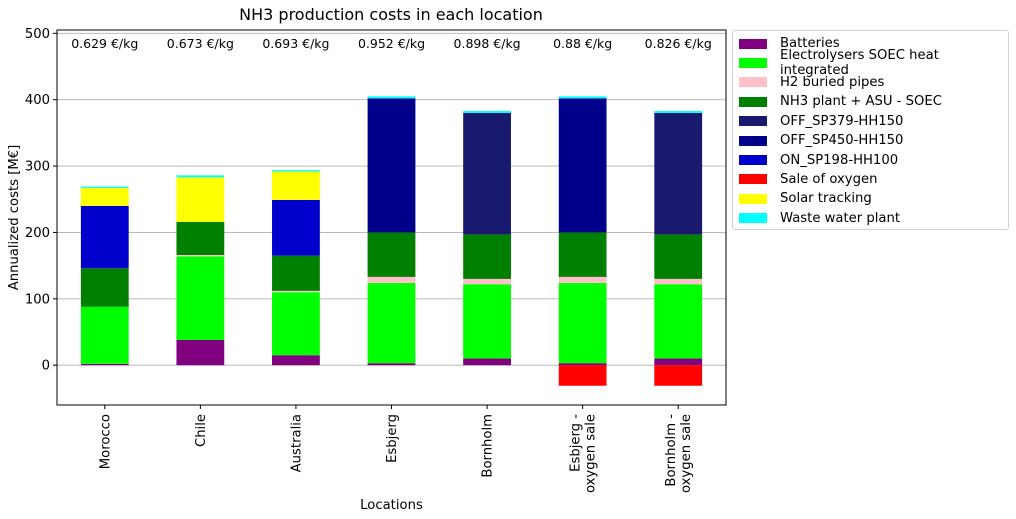 This screenshot has height=519, width=1016. What do you see at coordinates (842, 141) in the screenshot?
I see `legend-label: OFF_SP450-HH150` at bounding box center [842, 141].